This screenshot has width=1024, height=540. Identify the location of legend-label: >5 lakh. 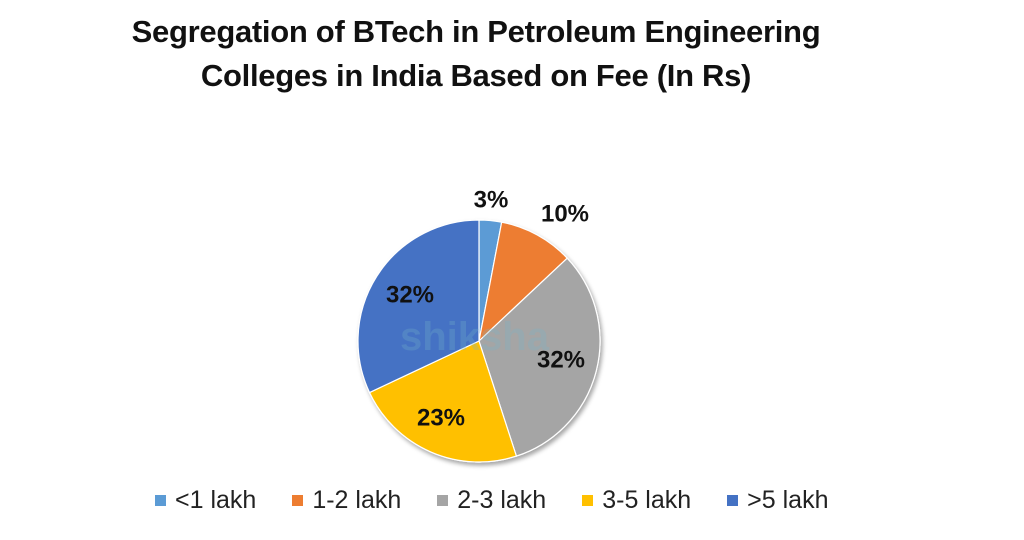
(788, 500).